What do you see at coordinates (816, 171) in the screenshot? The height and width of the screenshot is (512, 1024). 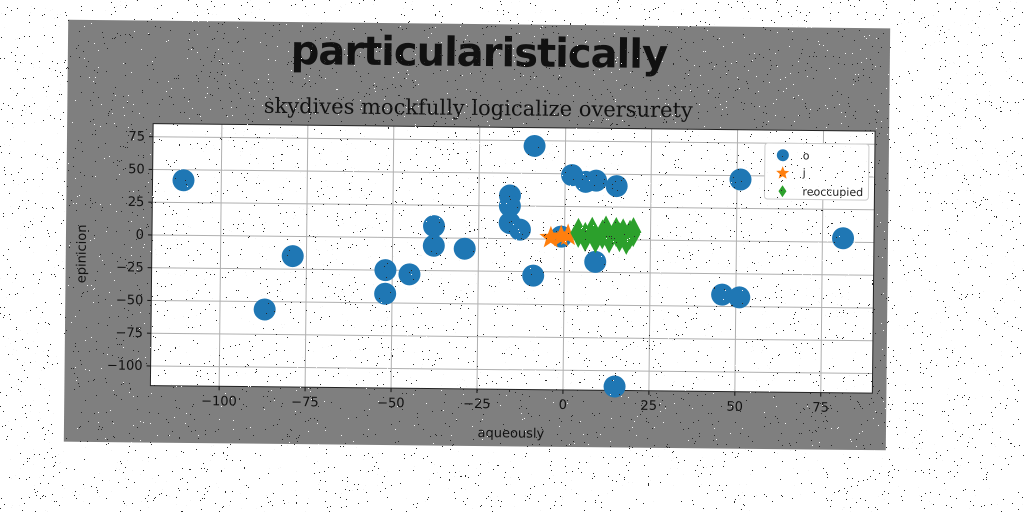 I see `legend: o j reoccupied` at bounding box center [816, 171].